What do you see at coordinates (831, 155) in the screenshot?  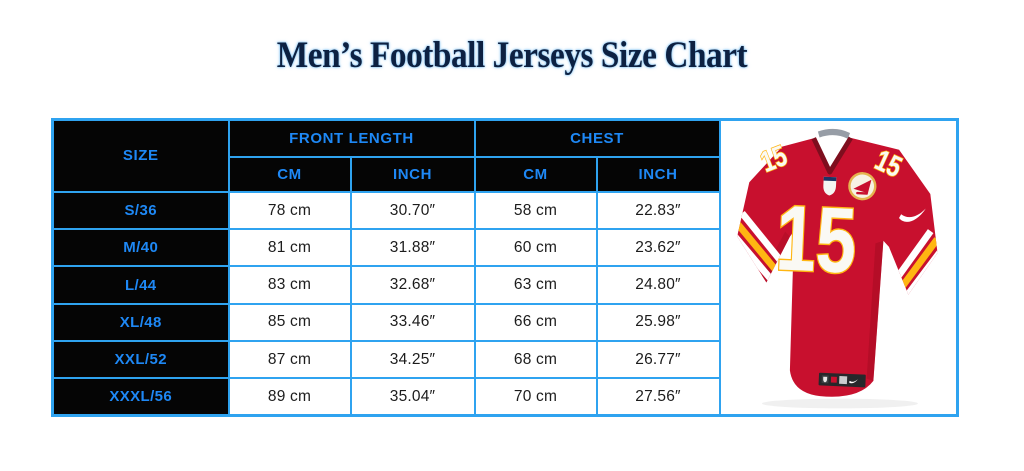 I see `vneck-collar-trim` at bounding box center [831, 155].